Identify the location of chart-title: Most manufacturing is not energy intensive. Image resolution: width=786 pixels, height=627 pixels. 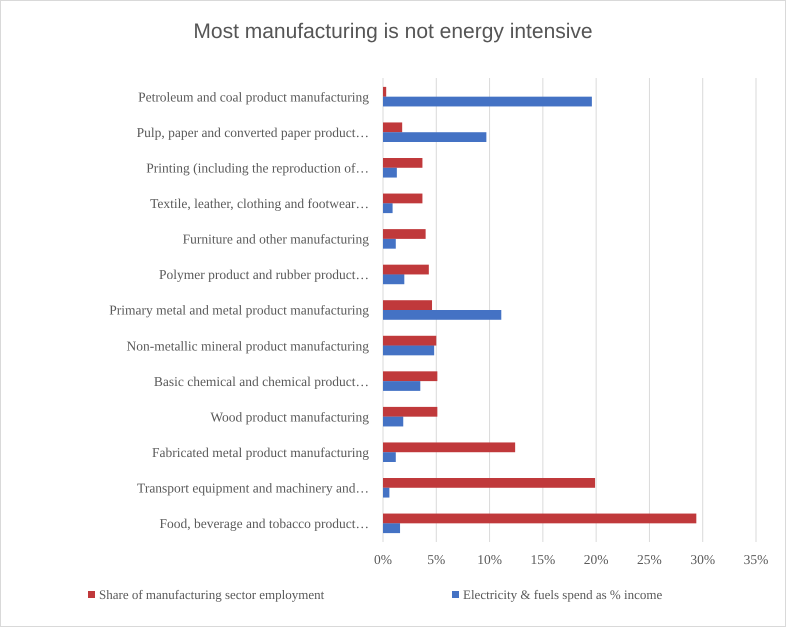
(393, 31).